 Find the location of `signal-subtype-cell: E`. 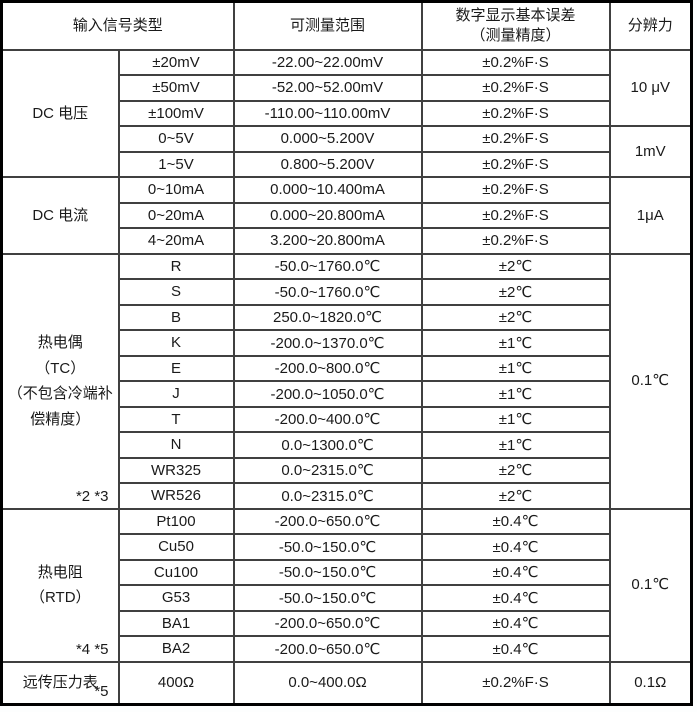

signal-subtype-cell: E is located at coordinates (176, 368).